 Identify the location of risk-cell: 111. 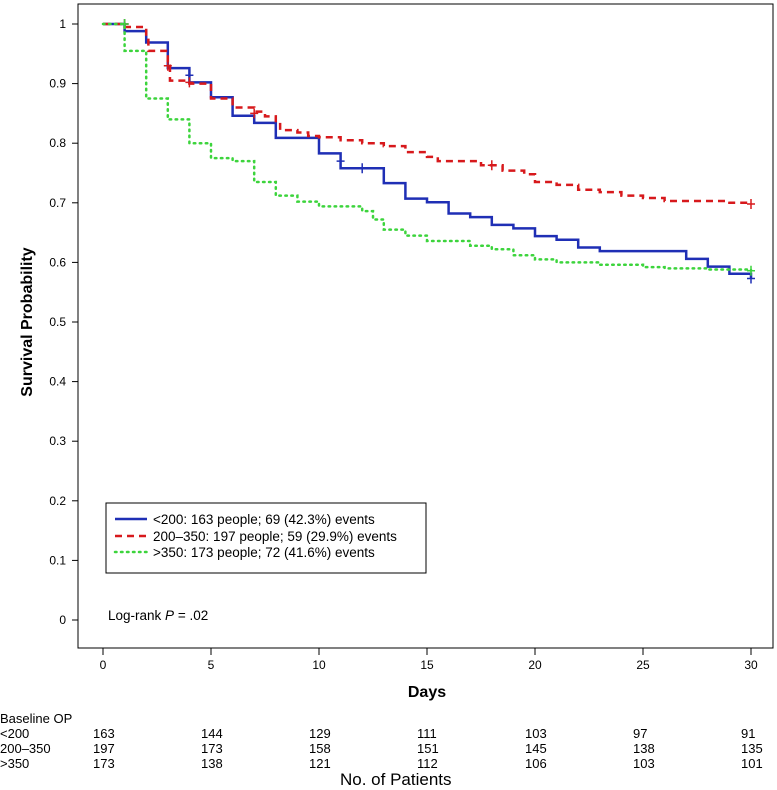
(427, 733).